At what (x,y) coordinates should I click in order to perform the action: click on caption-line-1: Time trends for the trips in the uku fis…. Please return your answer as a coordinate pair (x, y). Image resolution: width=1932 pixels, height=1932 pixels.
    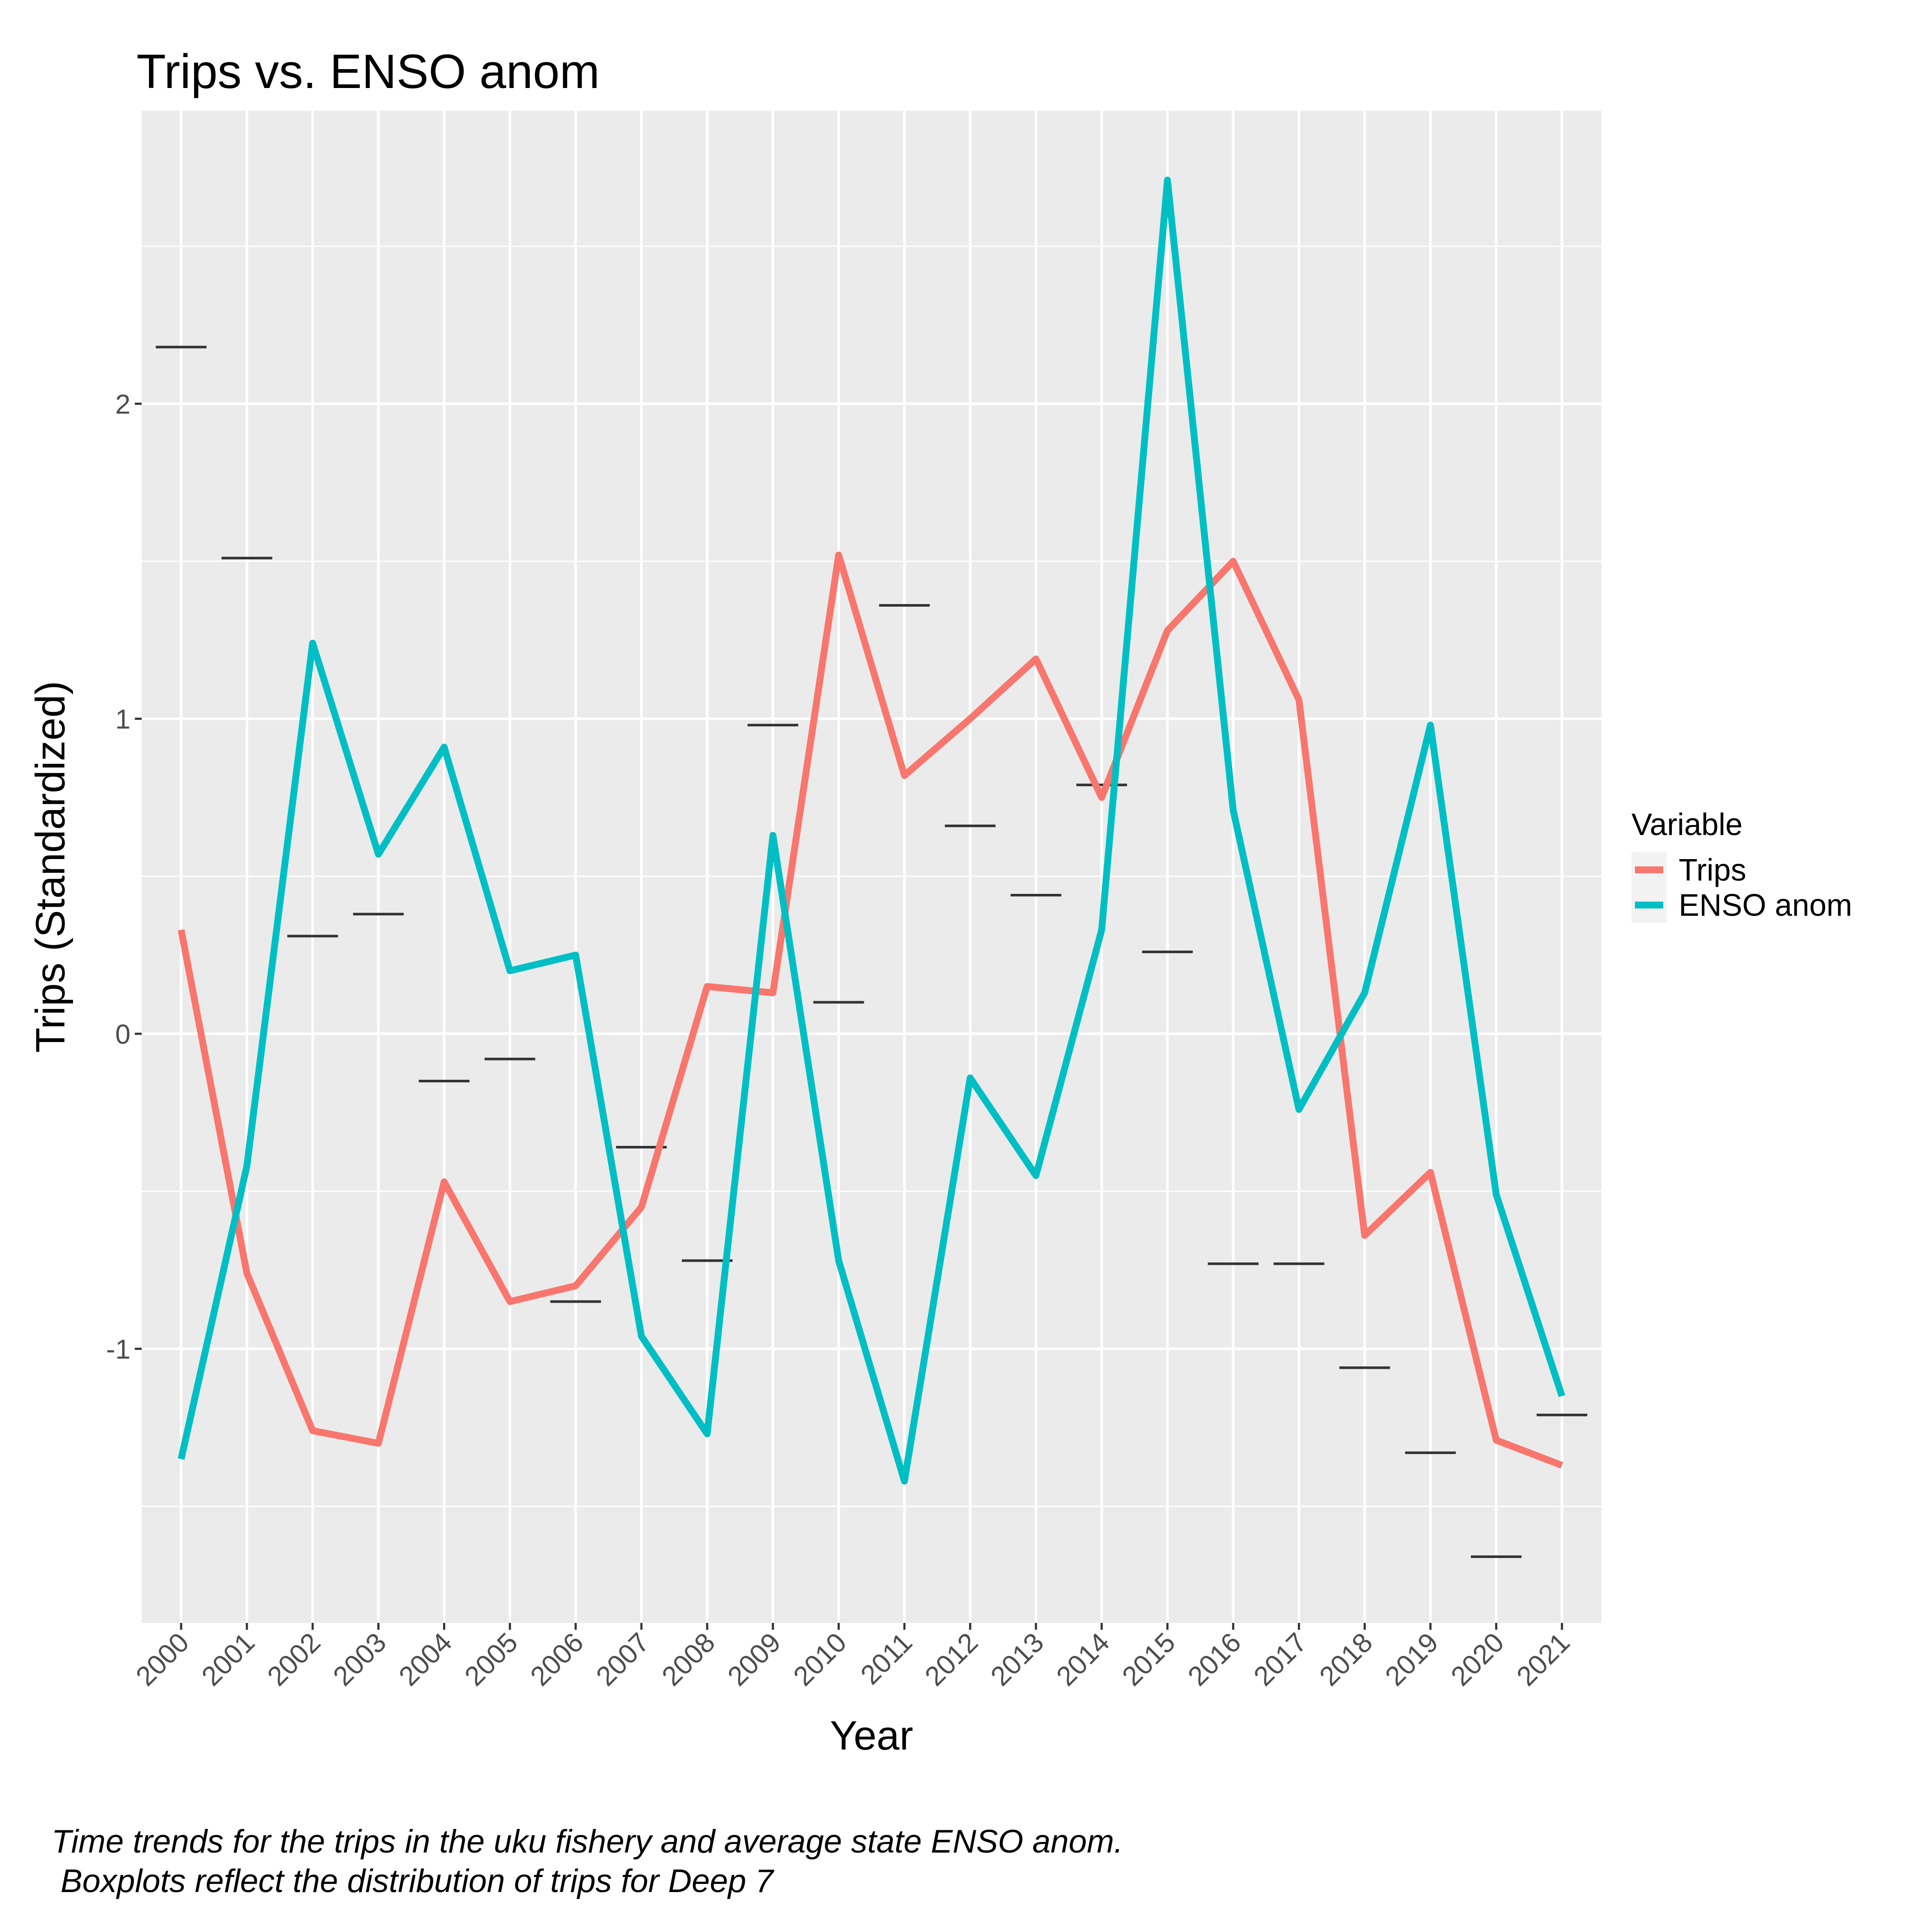
    Looking at the image, I should click on (587, 1842).